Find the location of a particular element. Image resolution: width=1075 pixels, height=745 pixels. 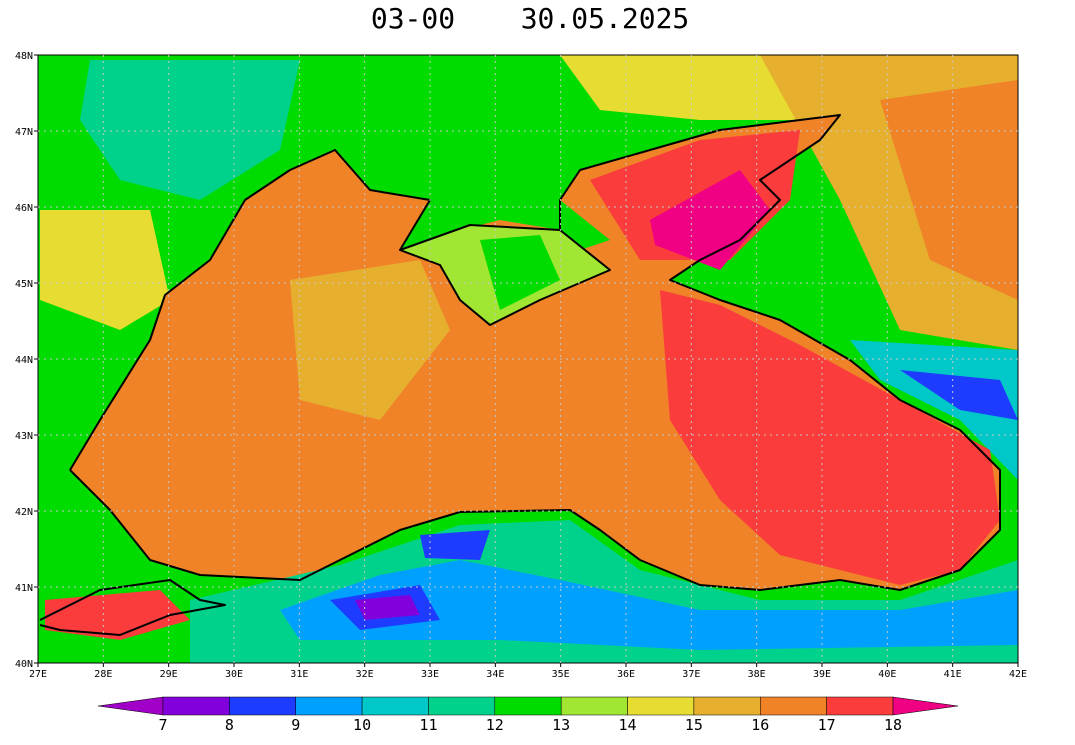

colorbar-label: 13 is located at coordinates (561, 725).